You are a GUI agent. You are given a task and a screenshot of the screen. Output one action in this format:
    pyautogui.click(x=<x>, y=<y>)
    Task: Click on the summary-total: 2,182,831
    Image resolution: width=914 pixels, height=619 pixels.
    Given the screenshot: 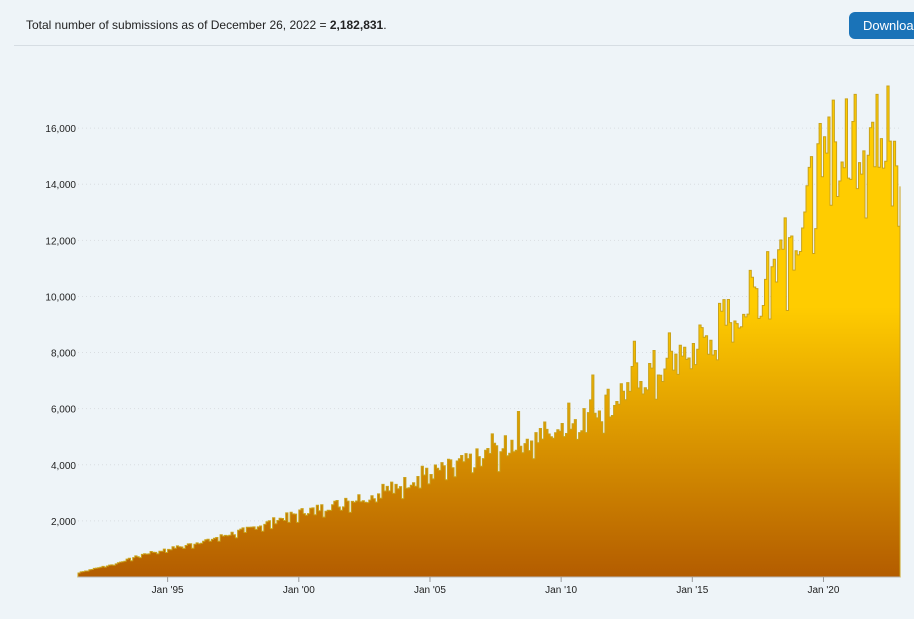 What is the action you would take?
    pyautogui.click(x=356, y=25)
    